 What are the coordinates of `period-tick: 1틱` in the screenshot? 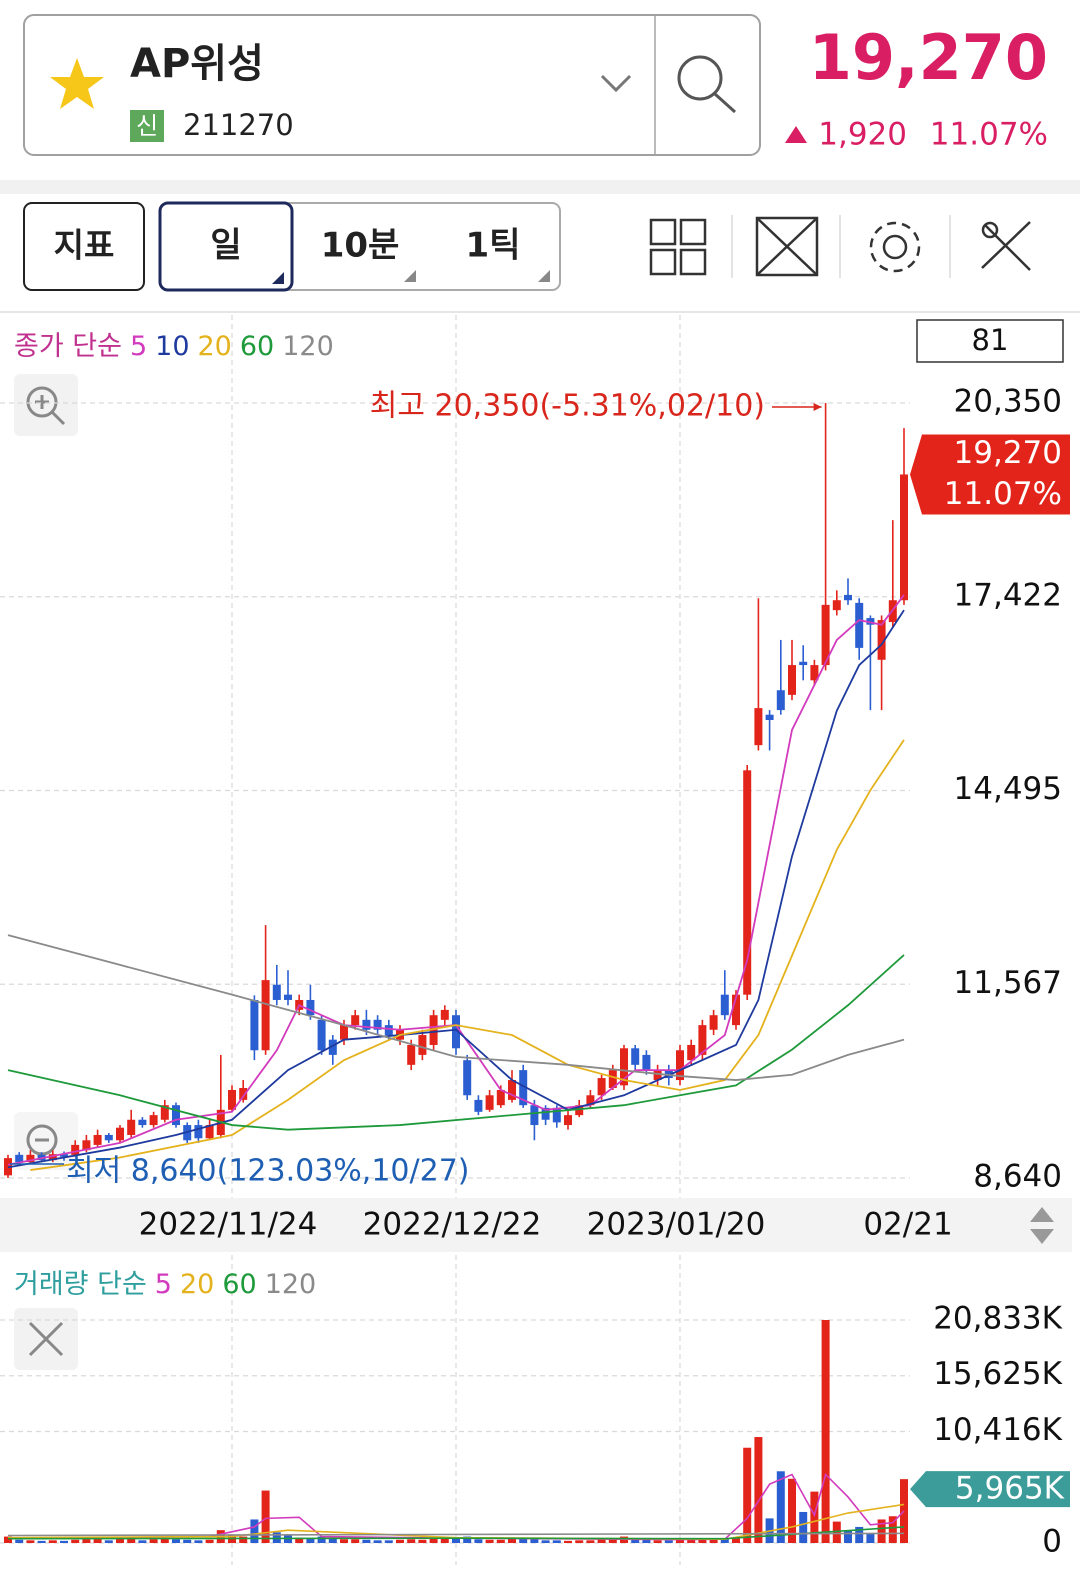 It's located at (493, 246).